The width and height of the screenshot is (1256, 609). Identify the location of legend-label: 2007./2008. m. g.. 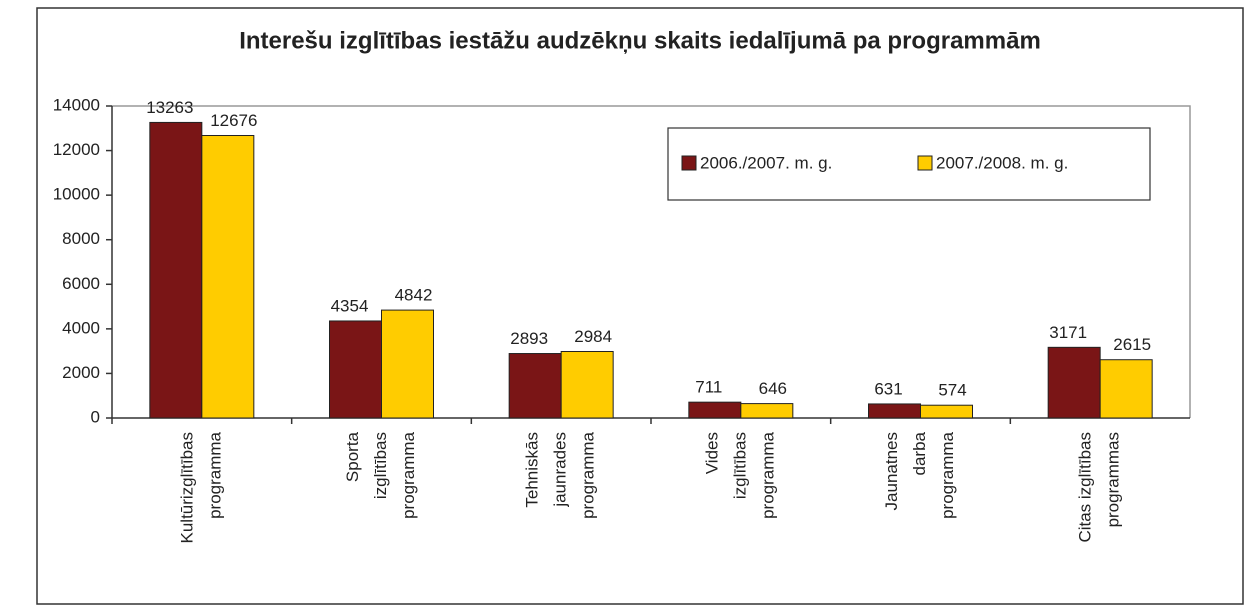
(1002, 162).